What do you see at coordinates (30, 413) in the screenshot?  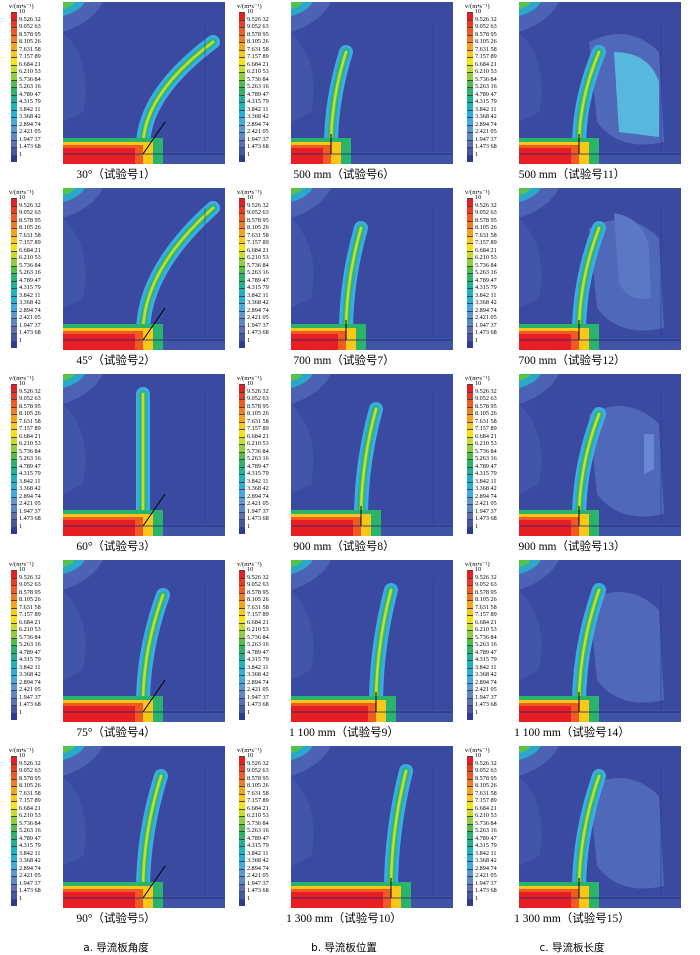 I see `legend-tick-label: 8.105 26` at bounding box center [30, 413].